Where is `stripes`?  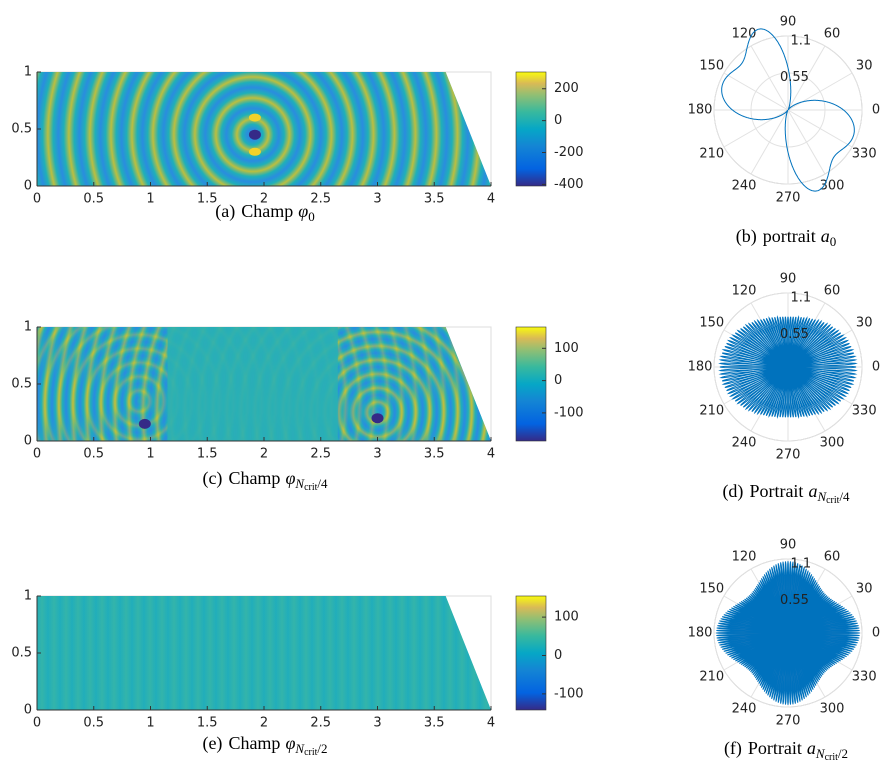
stripes is located at coordinates (264, 653).